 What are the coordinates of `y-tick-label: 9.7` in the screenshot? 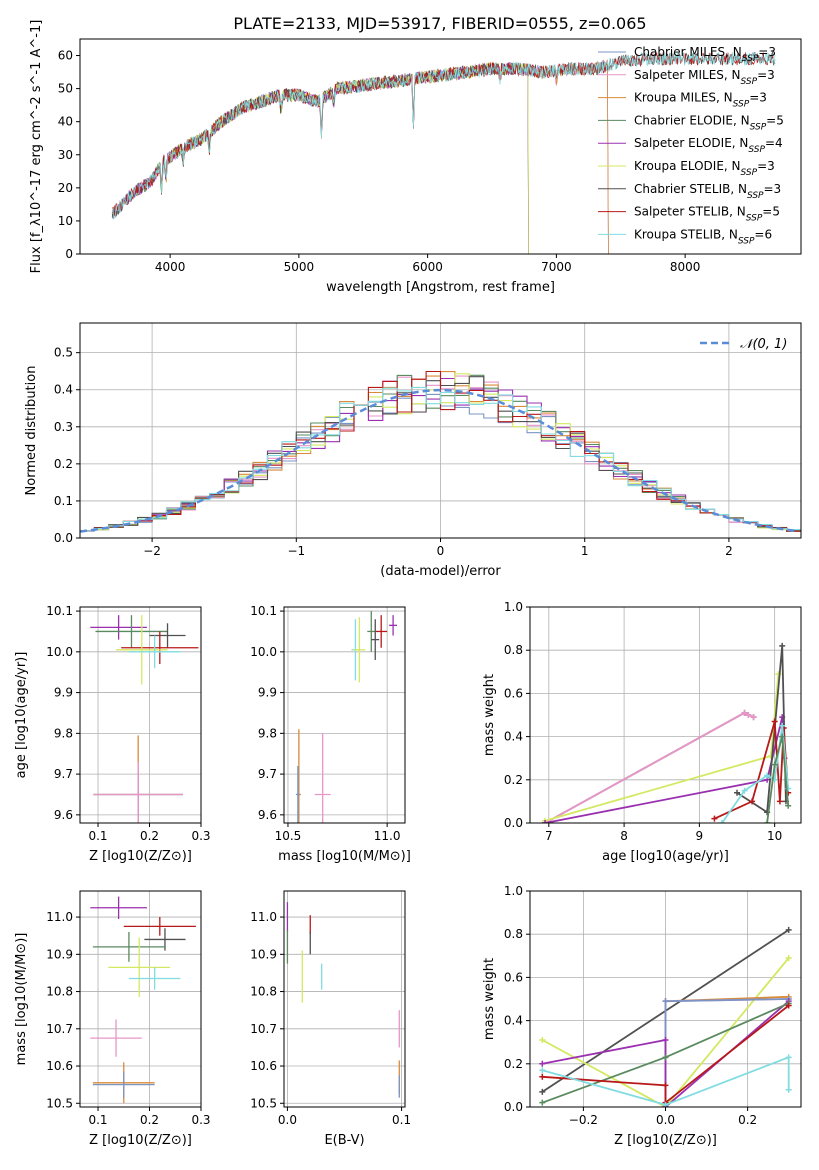 It's located at (267, 774).